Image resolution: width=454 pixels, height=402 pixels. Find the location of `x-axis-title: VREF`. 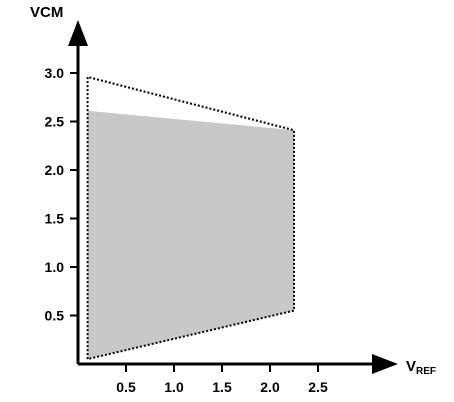

x-axis-title: VREF is located at coordinates (421, 367).